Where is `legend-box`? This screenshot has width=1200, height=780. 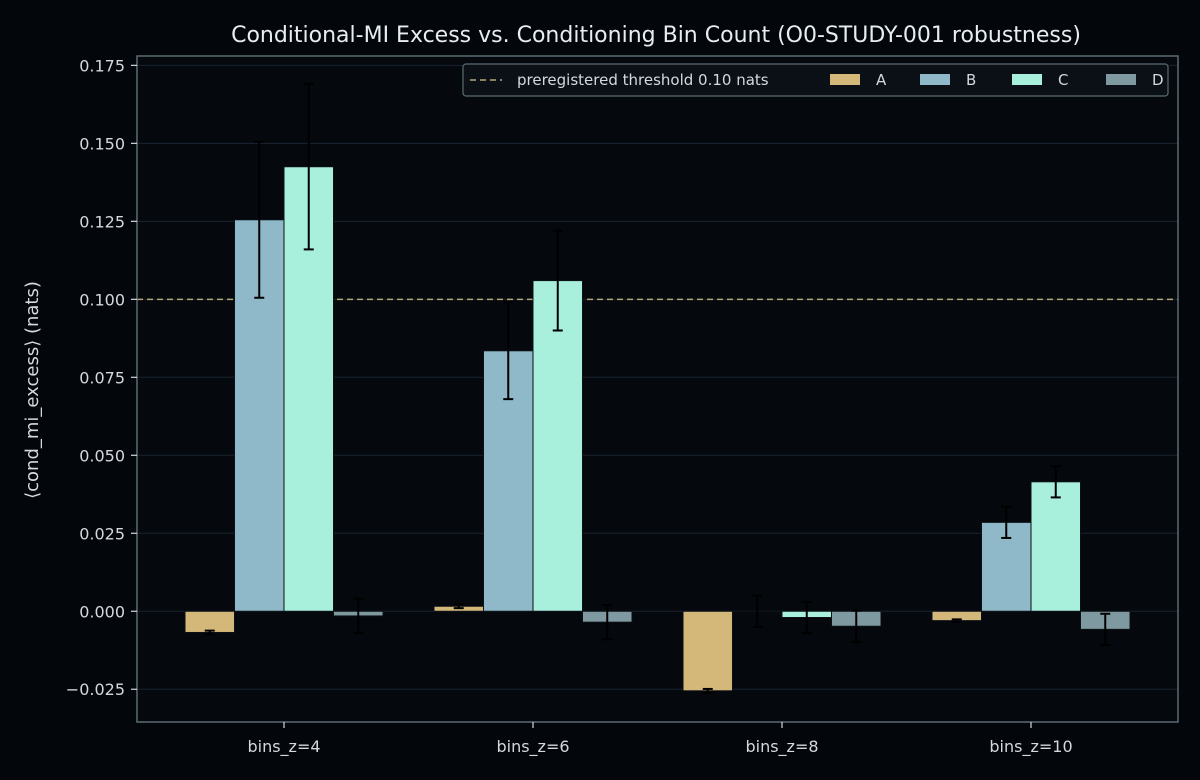 legend-box is located at coordinates (815, 80).